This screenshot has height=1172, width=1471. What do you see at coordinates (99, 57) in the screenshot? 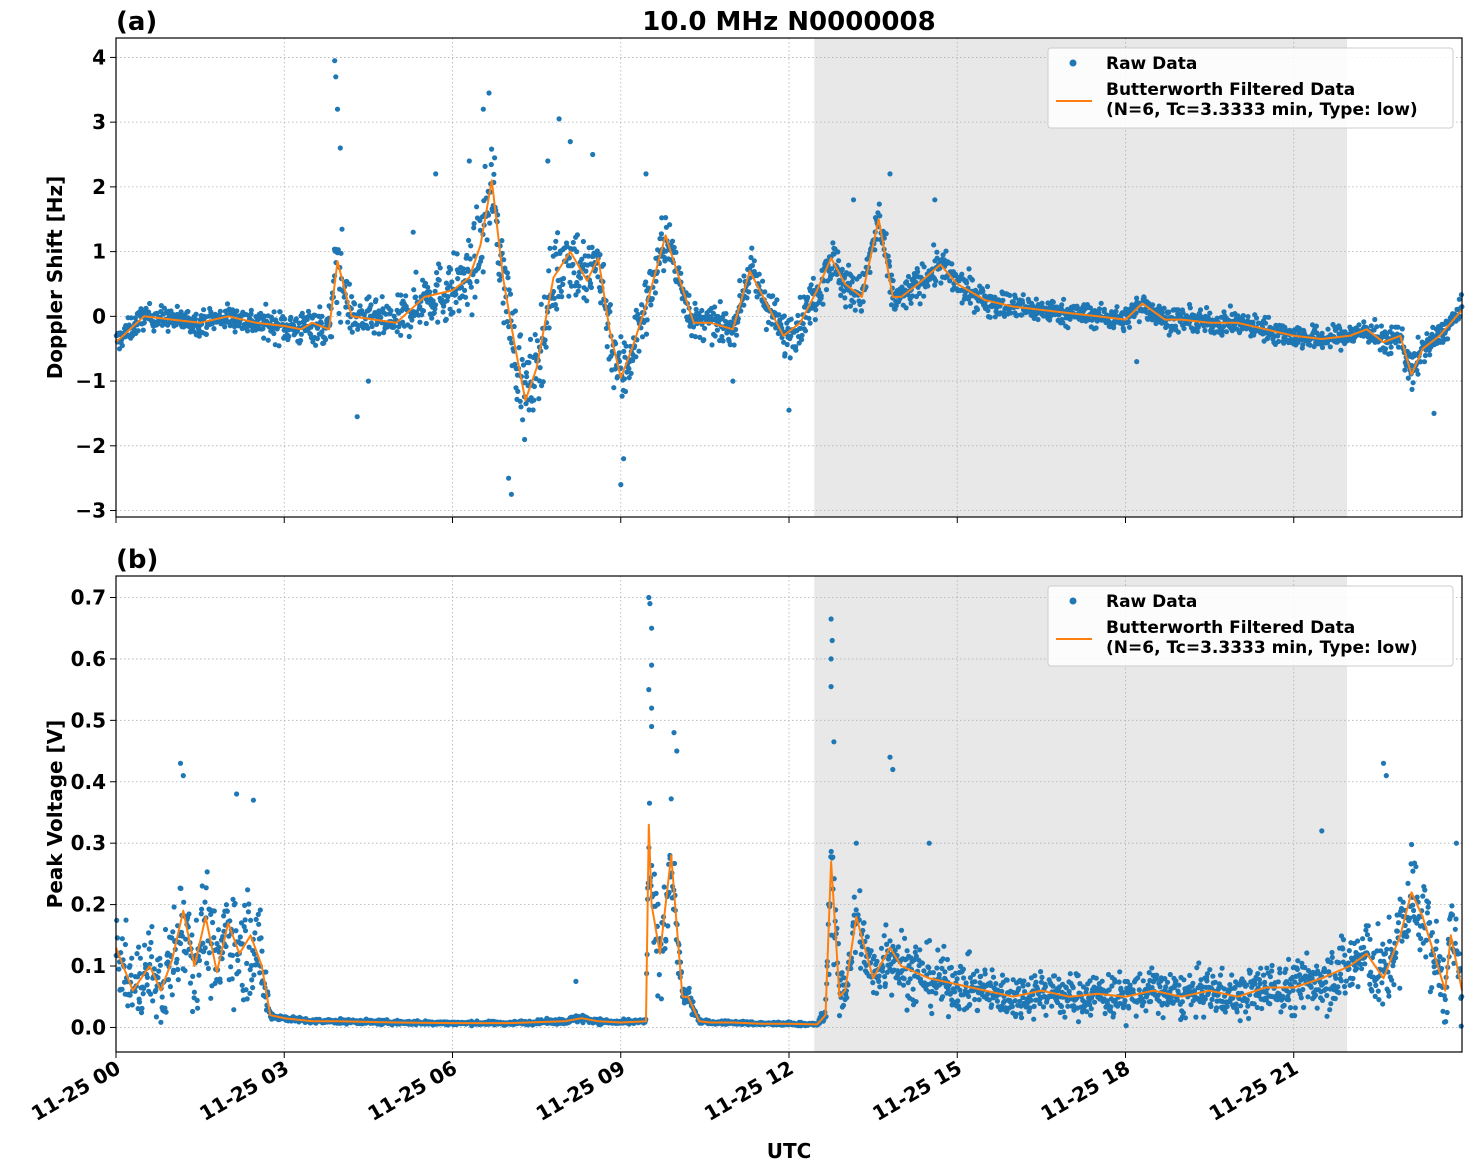
I see `y-tick-label: 4` at bounding box center [99, 57].